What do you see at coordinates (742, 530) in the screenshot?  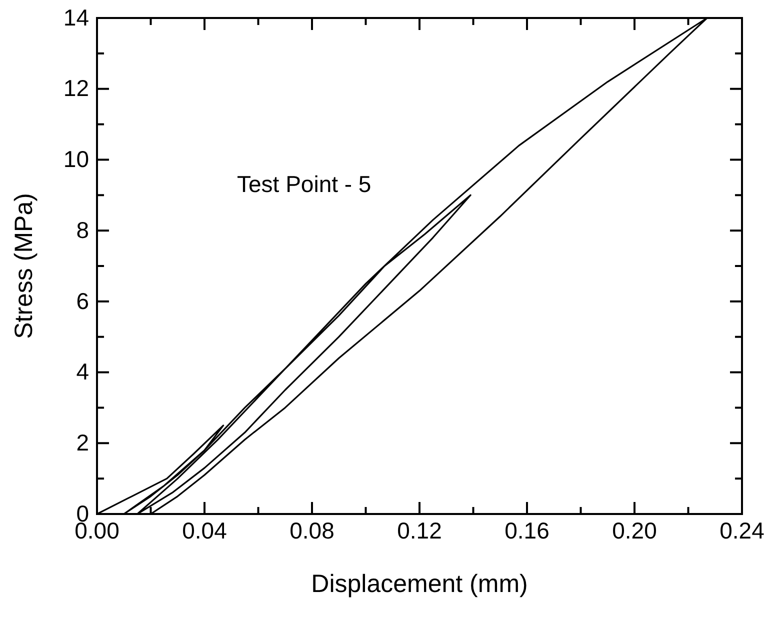 I see `x-tick-label: 0.24` at bounding box center [742, 530].